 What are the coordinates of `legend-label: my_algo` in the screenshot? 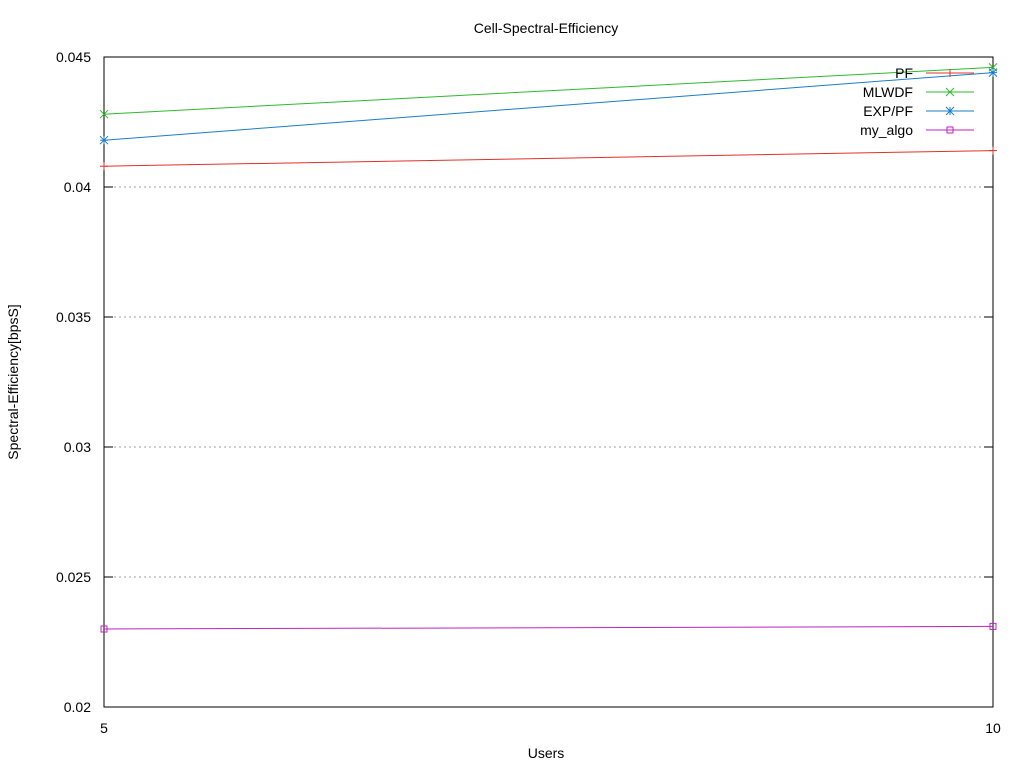 It's located at (886, 130).